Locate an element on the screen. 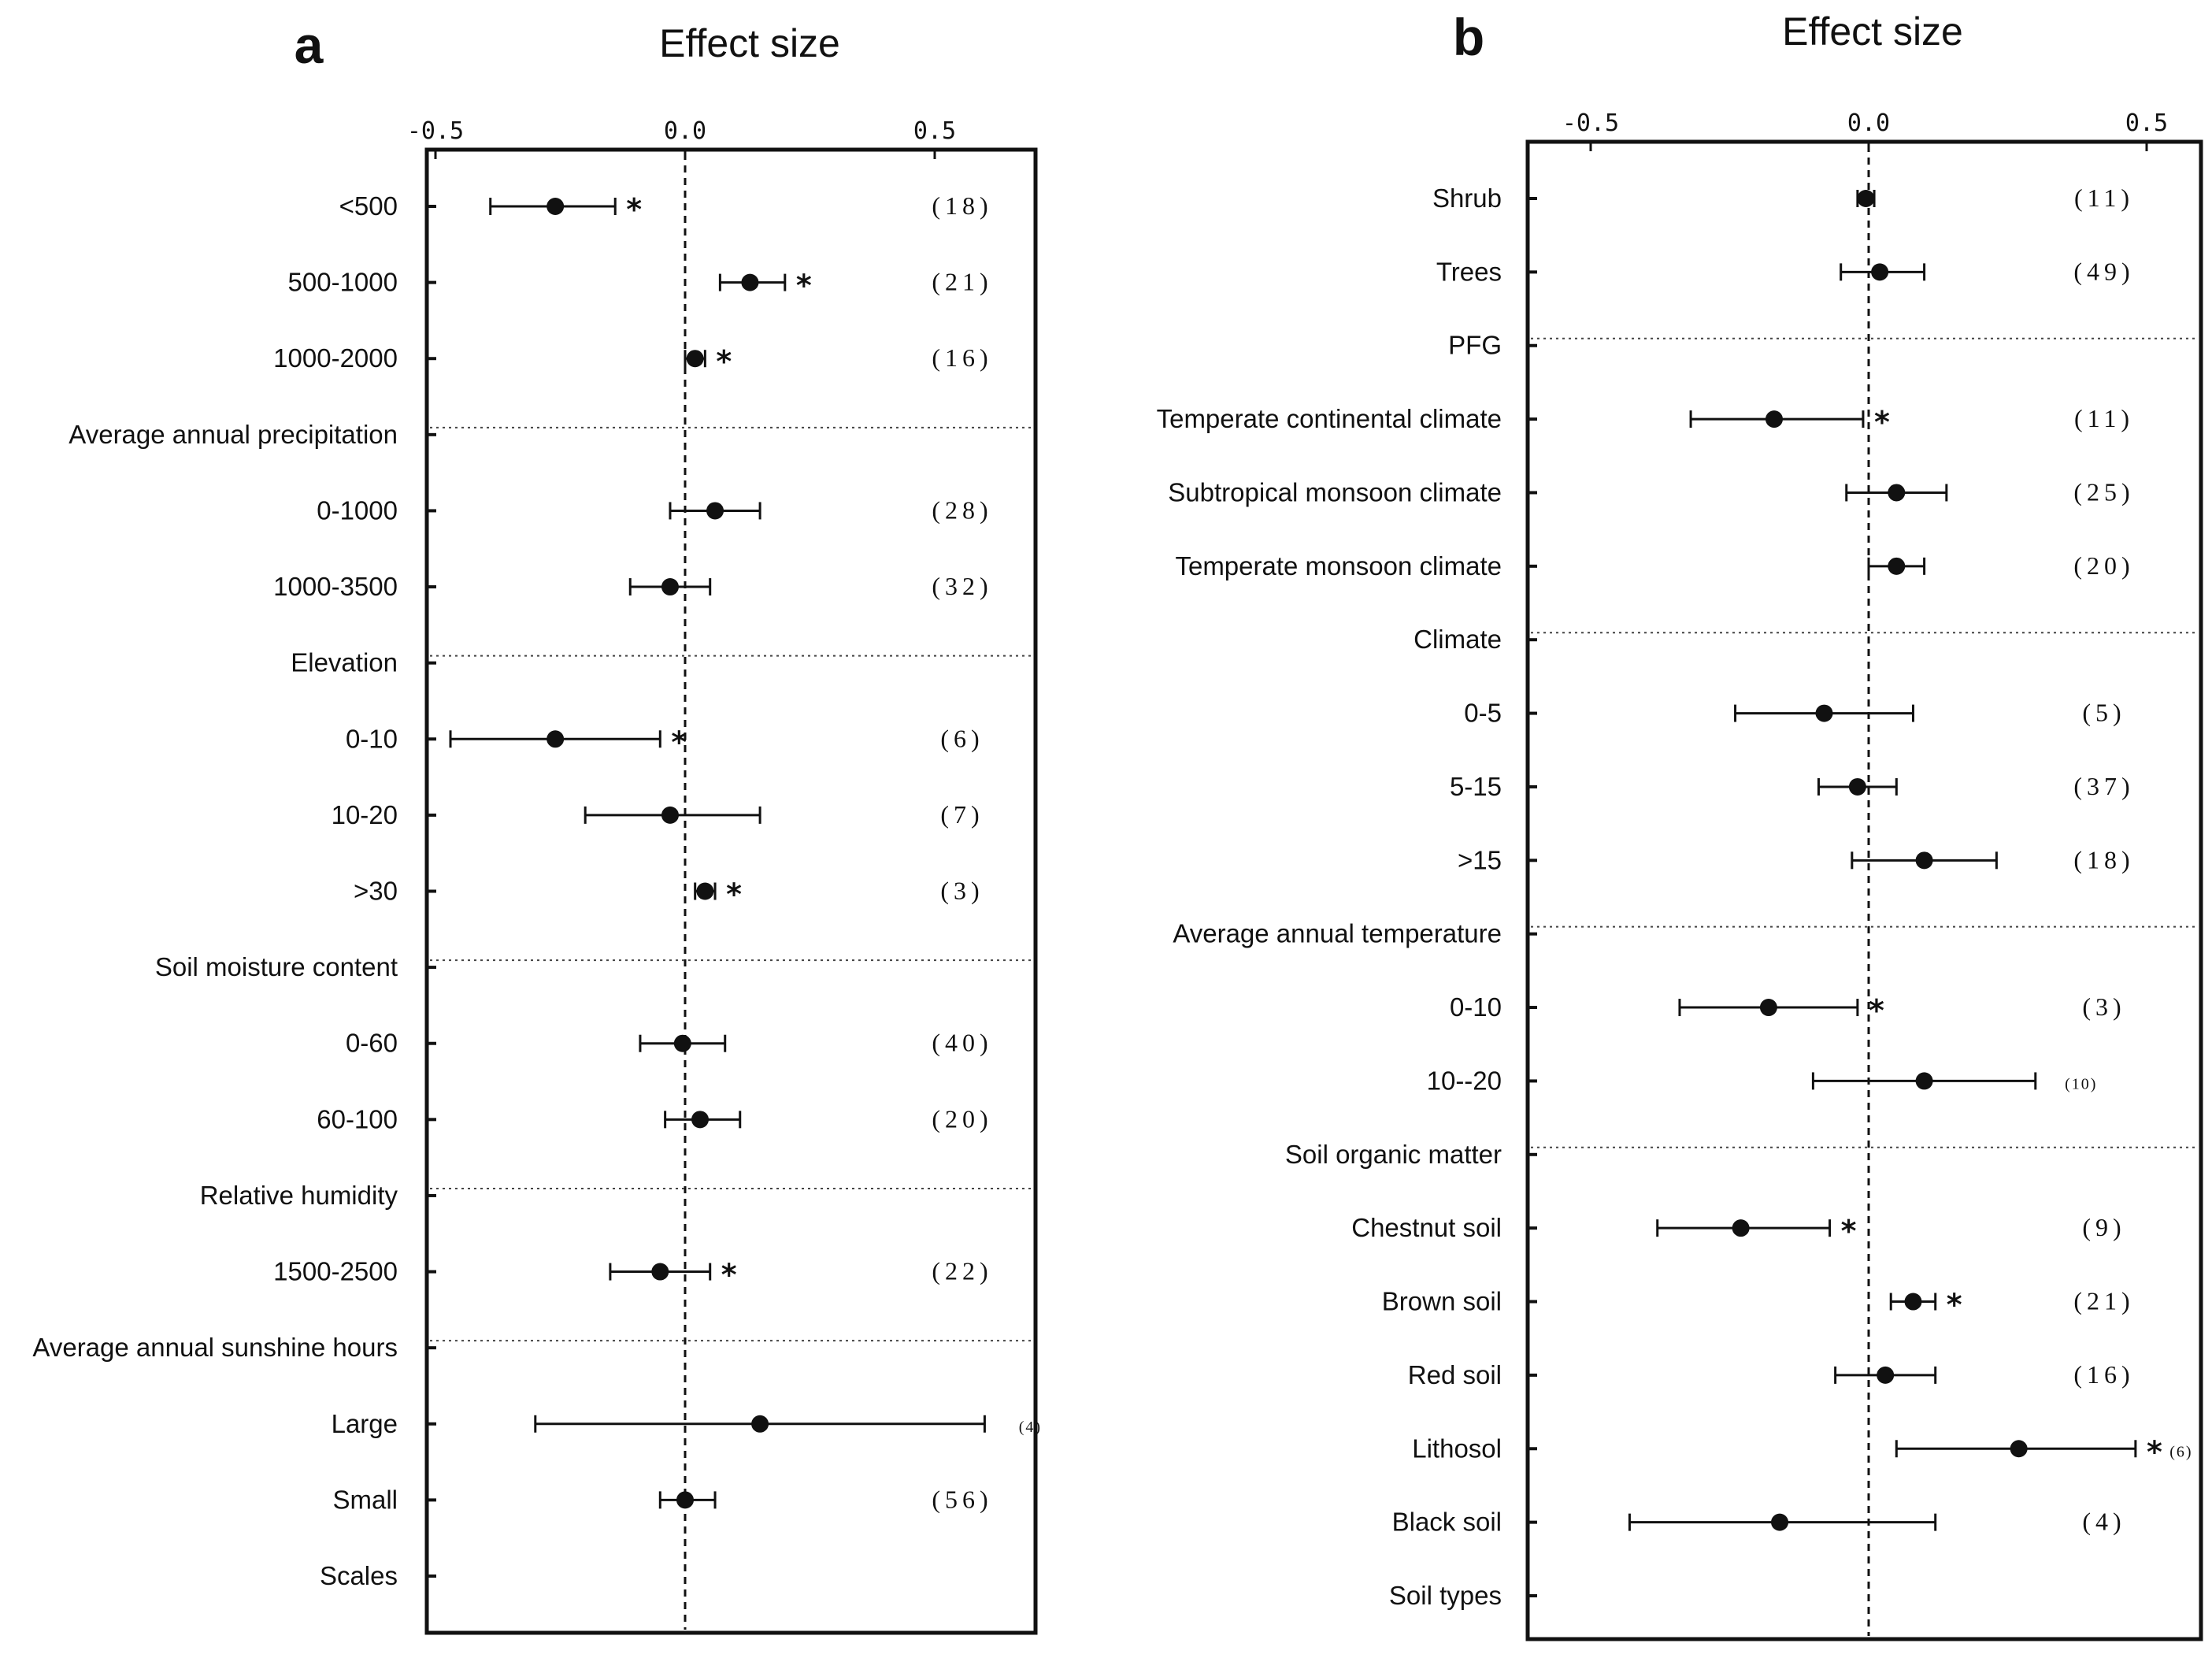 Image resolution: width=2212 pixels, height=1658 pixels. group-header-relative-humidity: Relative humidity is located at coordinates (299, 1195).